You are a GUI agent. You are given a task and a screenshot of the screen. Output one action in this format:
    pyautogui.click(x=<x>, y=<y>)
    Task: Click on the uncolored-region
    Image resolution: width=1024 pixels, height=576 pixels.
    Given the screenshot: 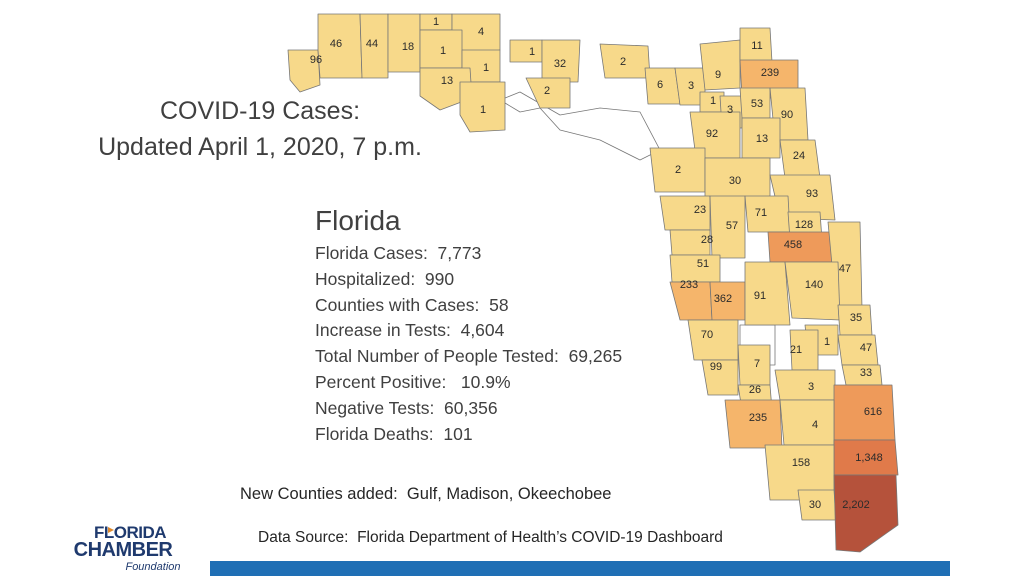 What is the action you would take?
    pyautogui.click(x=580, y=126)
    